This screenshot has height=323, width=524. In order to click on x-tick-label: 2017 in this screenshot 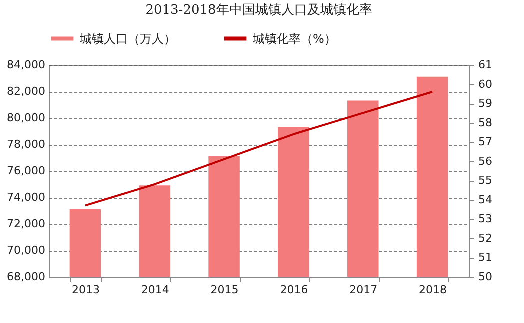, I will do `click(364, 290)`.